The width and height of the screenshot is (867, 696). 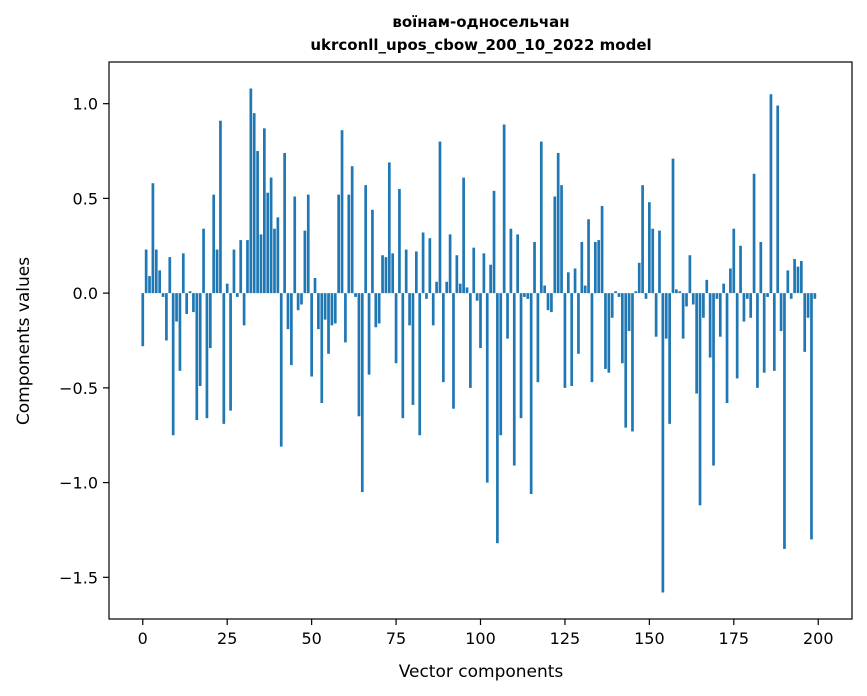 I want to click on x-axis-label: Vector components, so click(x=481, y=672).